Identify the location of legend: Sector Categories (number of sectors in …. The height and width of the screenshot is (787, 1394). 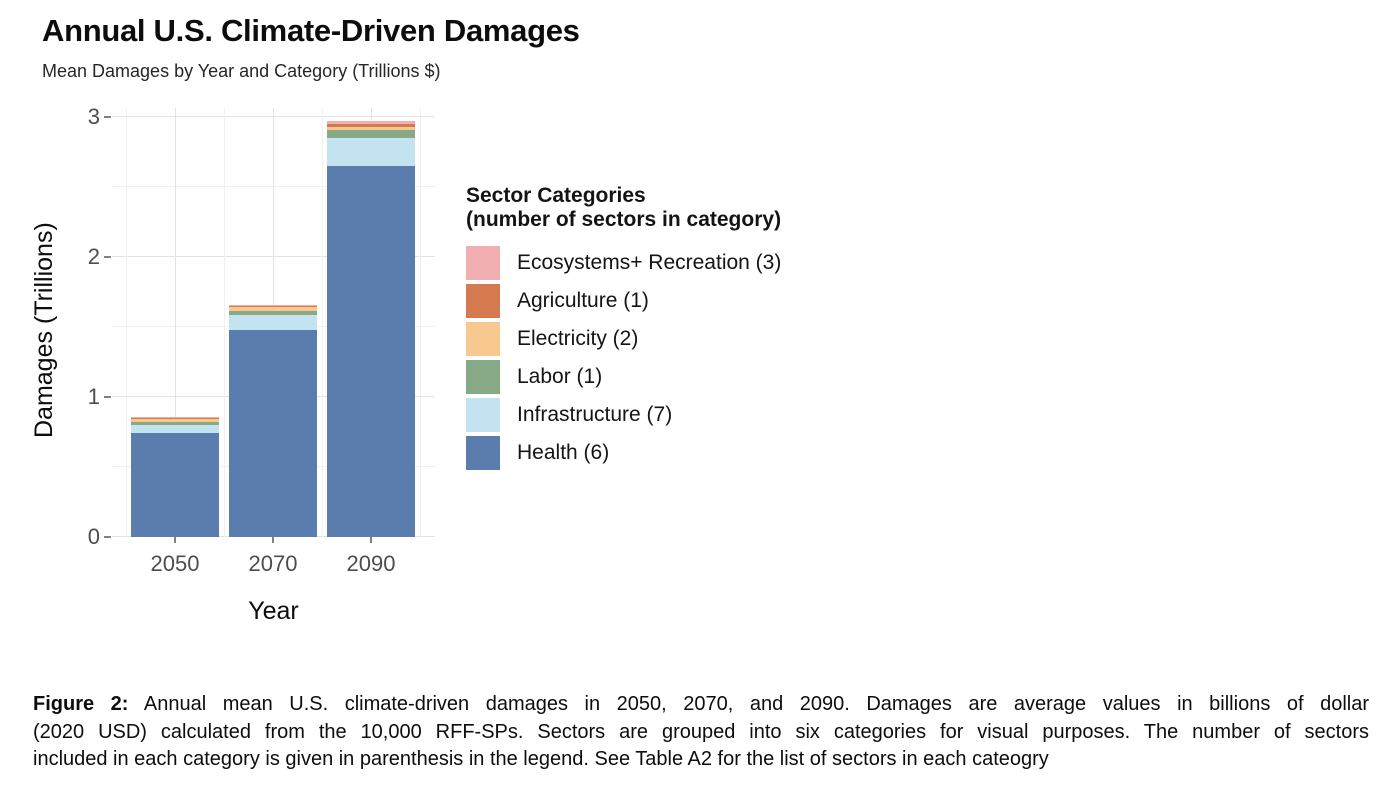
(656, 327).